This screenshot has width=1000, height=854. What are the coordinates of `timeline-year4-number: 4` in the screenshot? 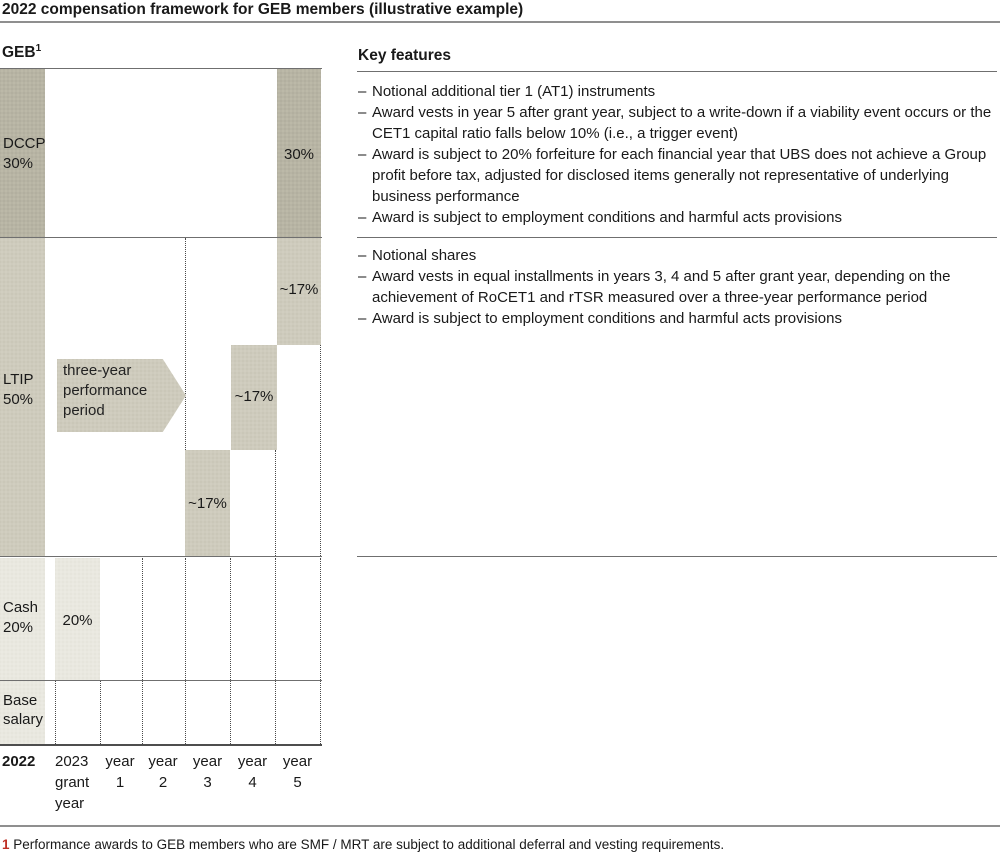 It's located at (252, 782).